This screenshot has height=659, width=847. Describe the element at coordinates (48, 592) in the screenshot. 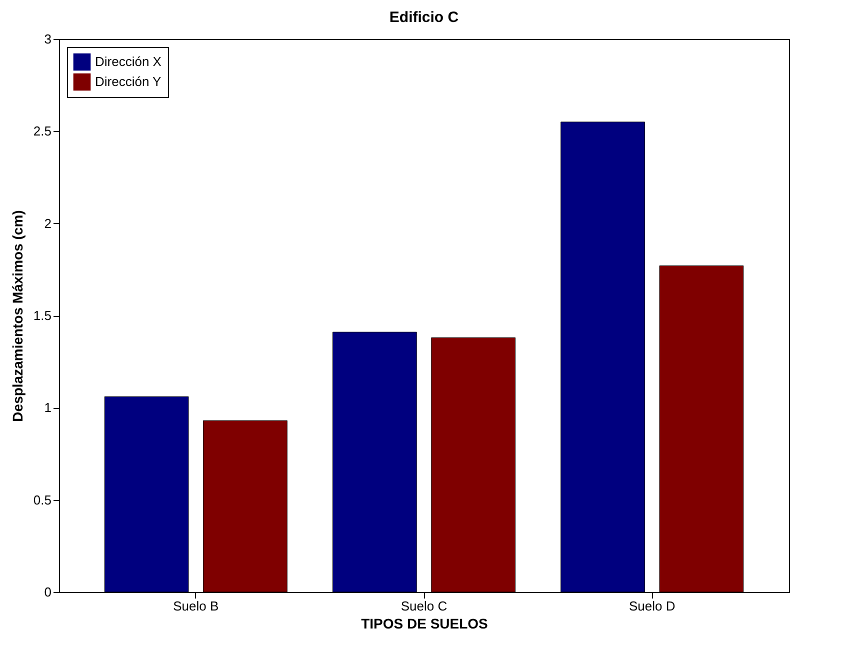

I see `y-tick-label: 0` at that location.